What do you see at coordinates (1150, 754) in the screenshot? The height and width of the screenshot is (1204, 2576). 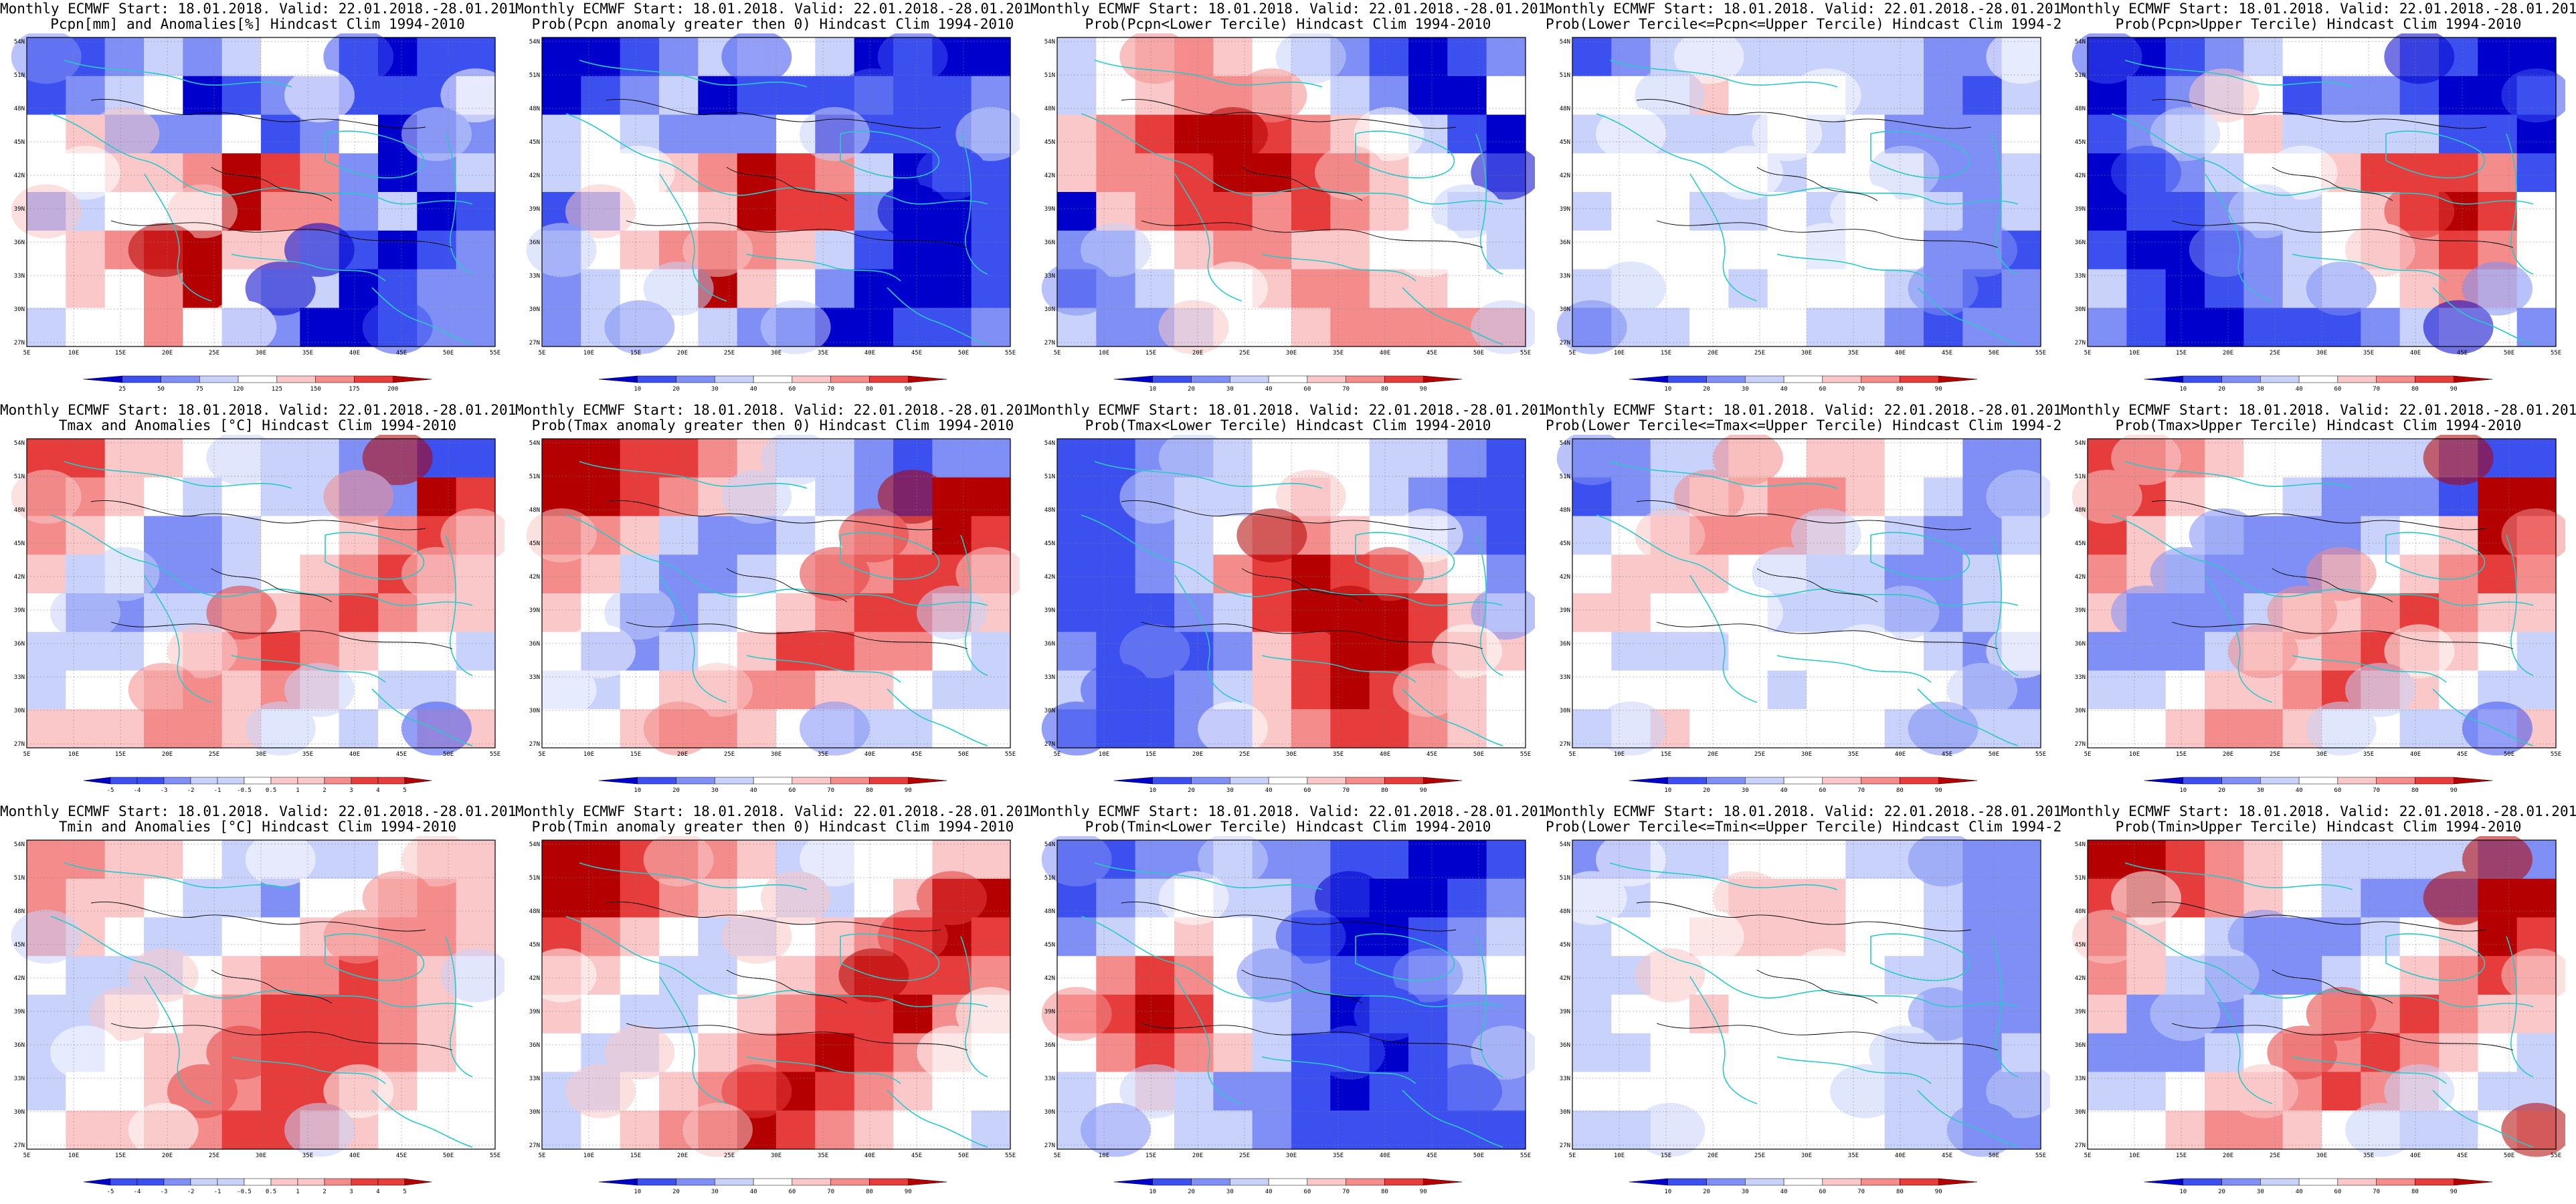 I see `lon-label: 15E` at bounding box center [1150, 754].